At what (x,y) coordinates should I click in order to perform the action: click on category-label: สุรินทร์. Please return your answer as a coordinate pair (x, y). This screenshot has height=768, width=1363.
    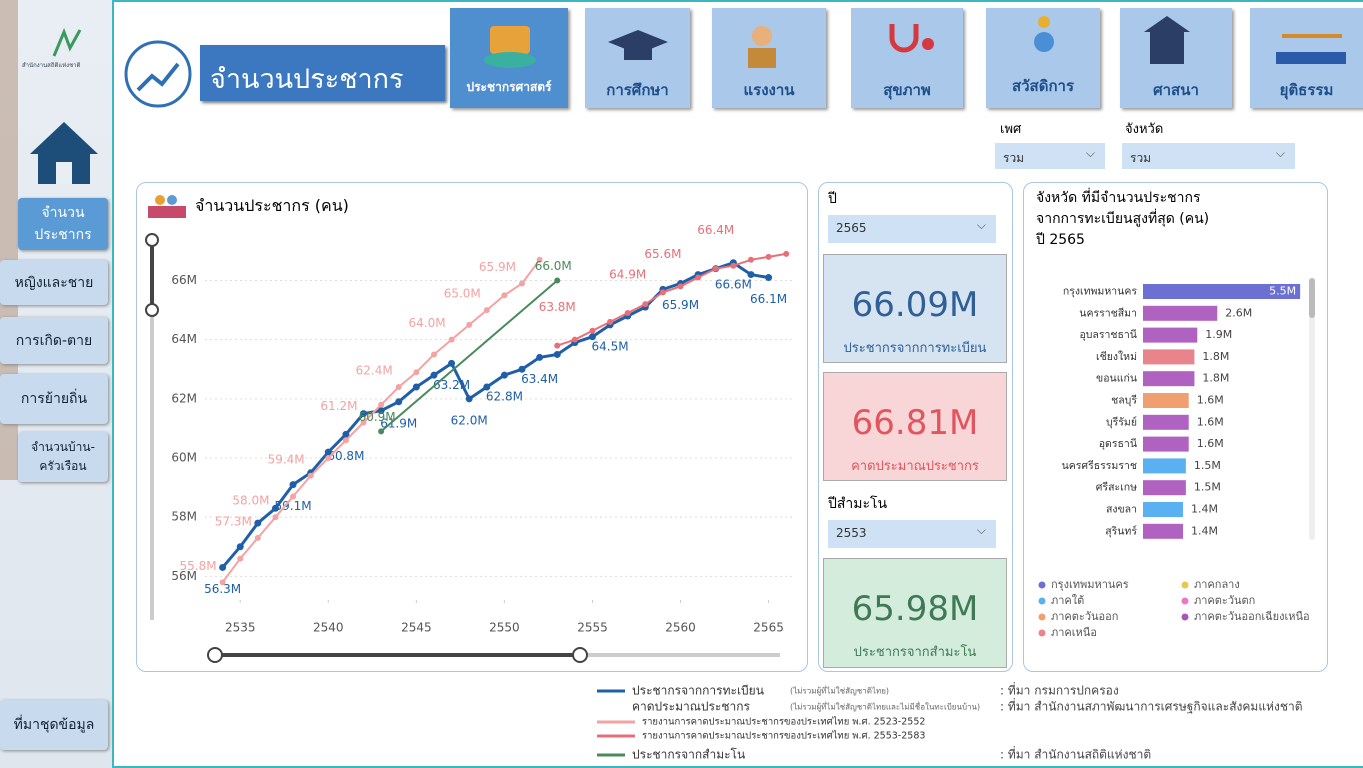
    Looking at the image, I should click on (1121, 530).